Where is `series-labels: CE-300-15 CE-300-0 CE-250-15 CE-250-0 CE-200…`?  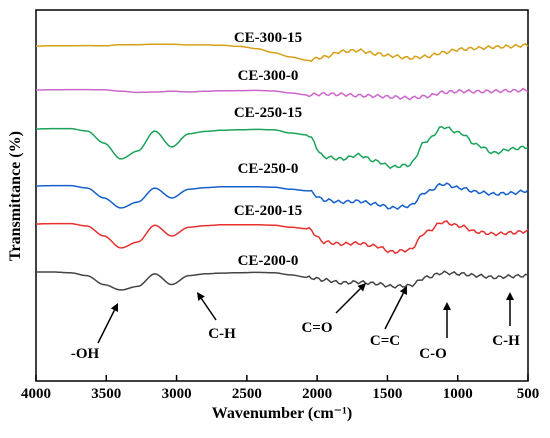
series-labels: CE-300-15 CE-300-0 CE-250-15 CE-250-0 CE-200… is located at coordinates (268, 149).